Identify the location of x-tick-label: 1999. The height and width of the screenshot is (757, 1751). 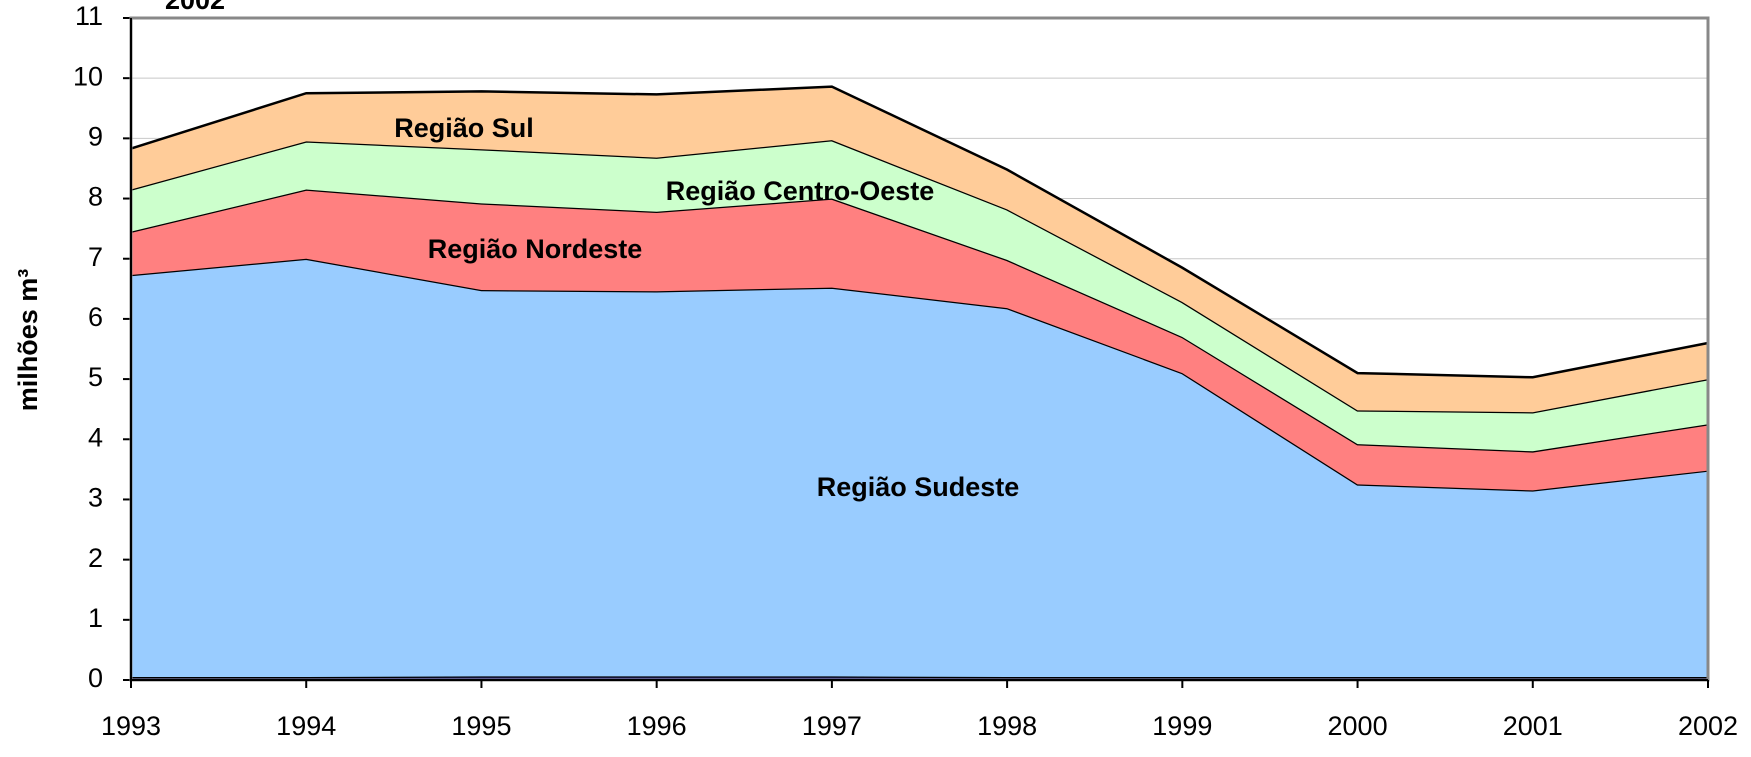
(1182, 726).